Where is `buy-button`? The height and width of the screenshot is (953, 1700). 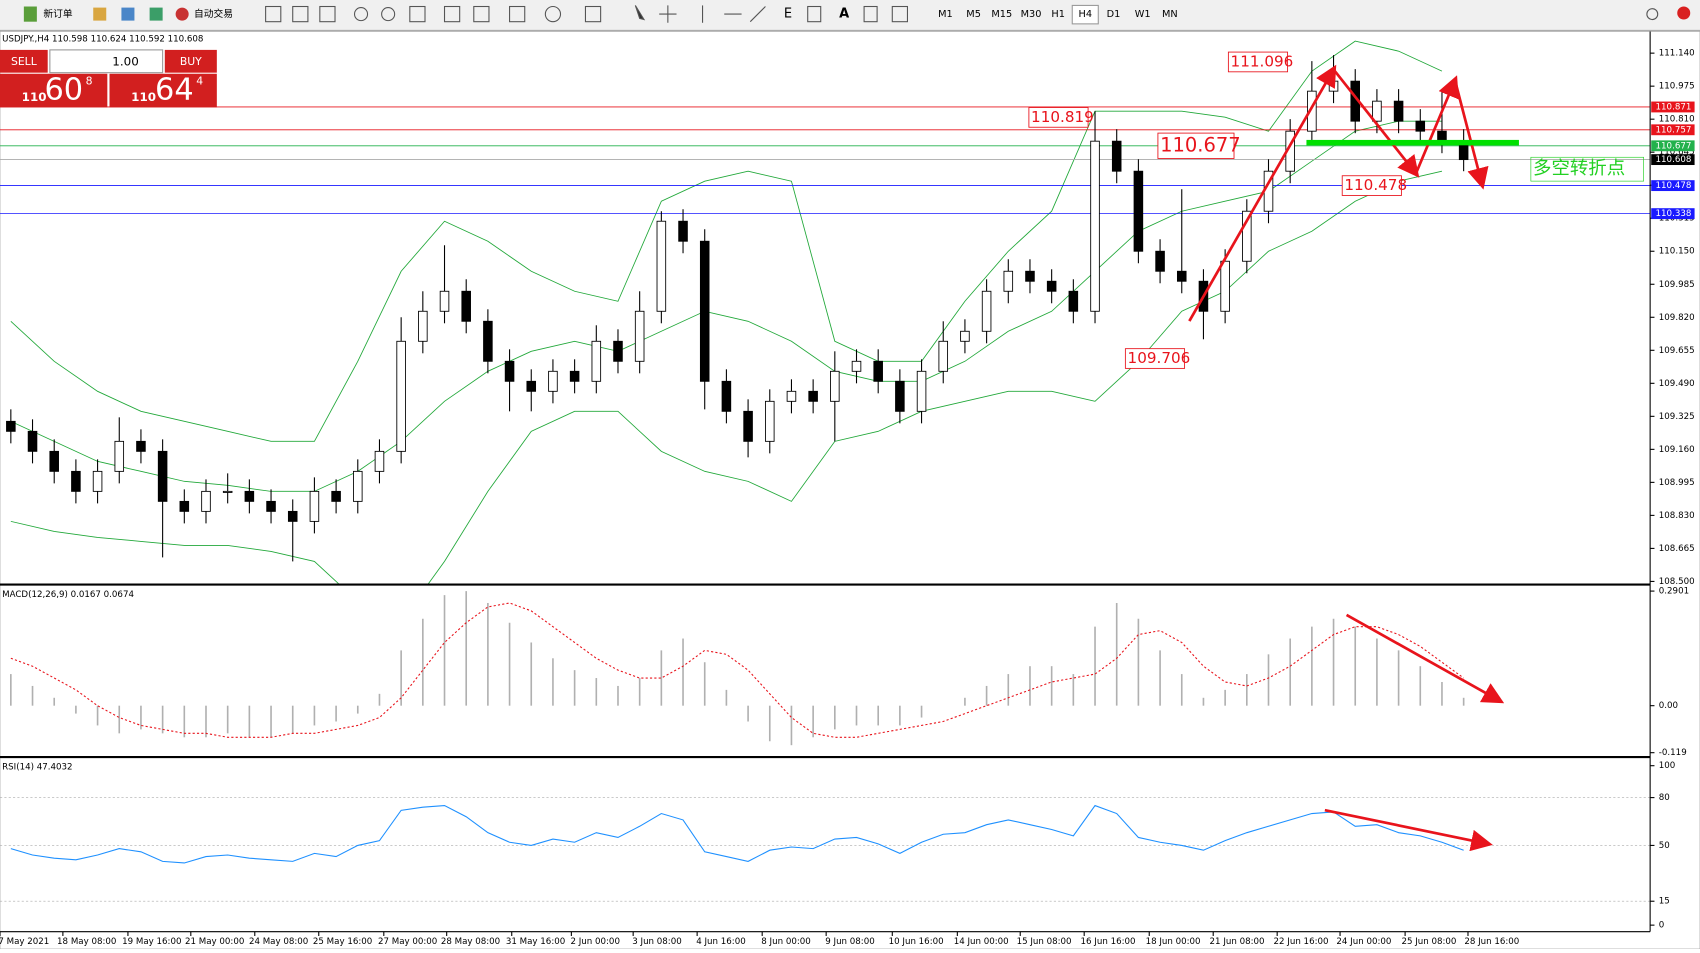
buy-button is located at coordinates (190, 61).